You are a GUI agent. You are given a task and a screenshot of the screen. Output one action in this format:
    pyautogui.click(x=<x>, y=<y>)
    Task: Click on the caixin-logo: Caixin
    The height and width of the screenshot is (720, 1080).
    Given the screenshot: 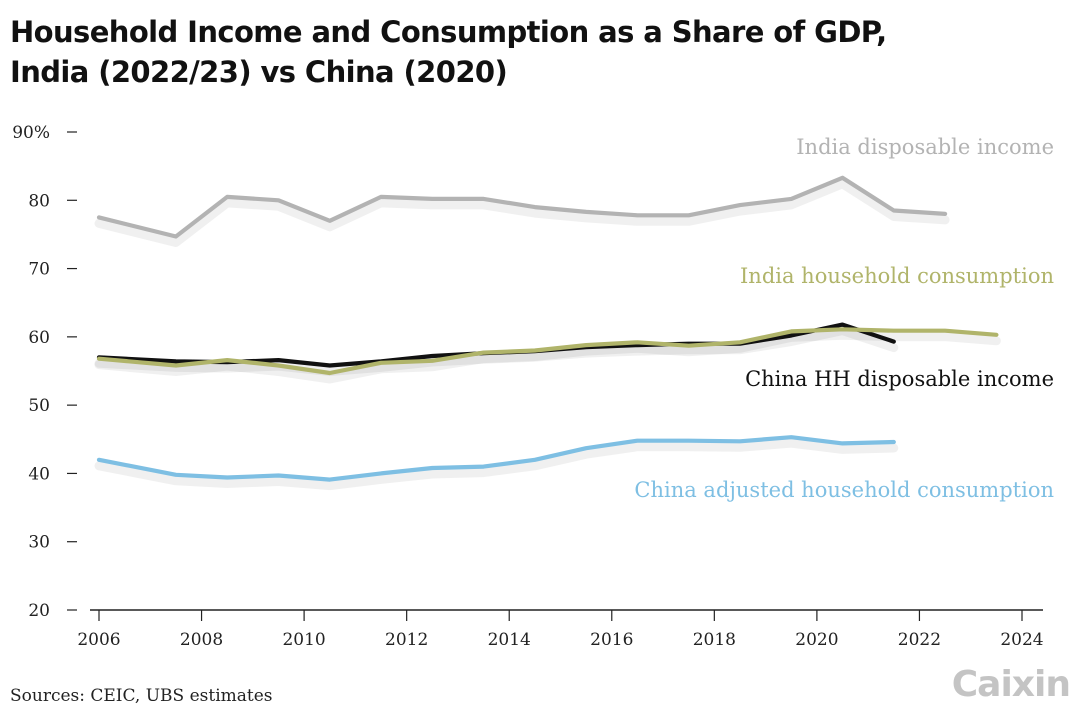 What is the action you would take?
    pyautogui.click(x=1011, y=684)
    